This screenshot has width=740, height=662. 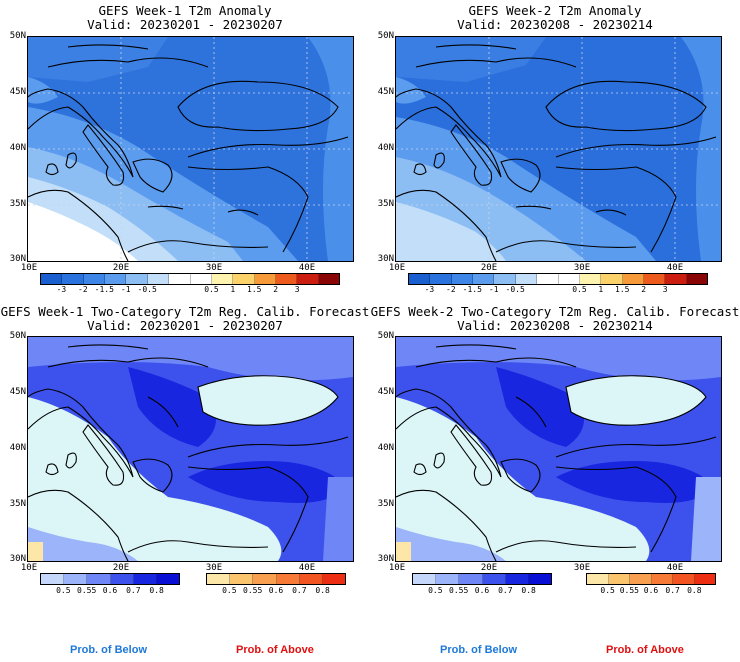 What do you see at coordinates (515, 289) in the screenshot?
I see `colorbar-tick-label: -0.5` at bounding box center [515, 289].